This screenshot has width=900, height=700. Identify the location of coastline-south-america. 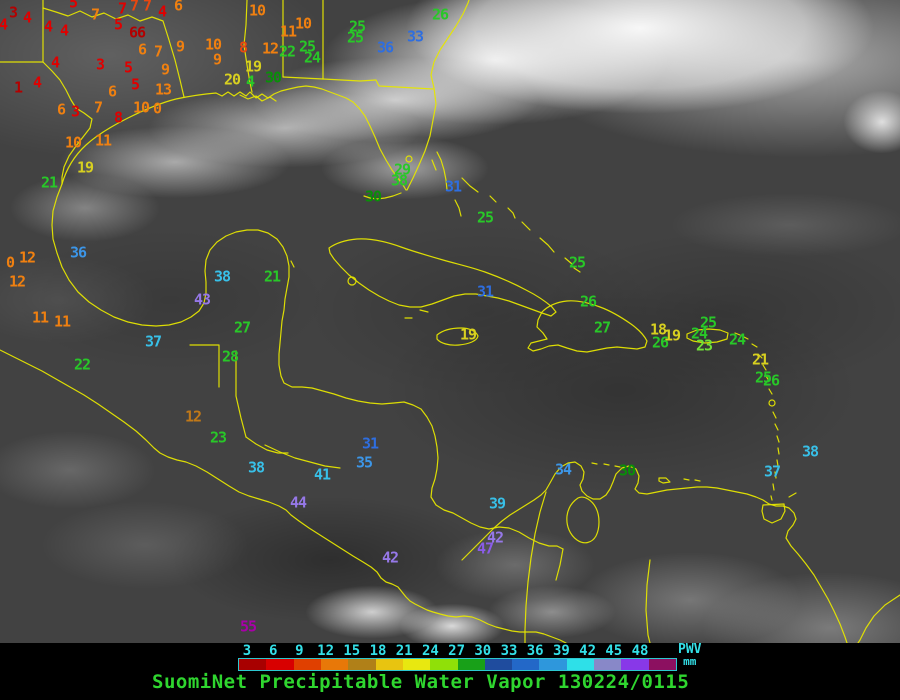
(680, 552).